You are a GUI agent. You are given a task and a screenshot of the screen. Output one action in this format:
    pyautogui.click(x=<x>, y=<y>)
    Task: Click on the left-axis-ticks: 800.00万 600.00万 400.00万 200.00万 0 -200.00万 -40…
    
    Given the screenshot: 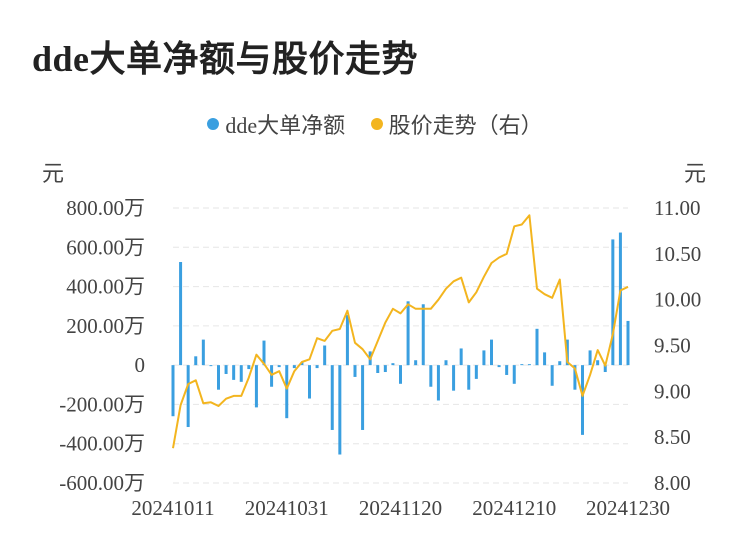 What is the action you would take?
    pyautogui.click(x=102, y=345)
    